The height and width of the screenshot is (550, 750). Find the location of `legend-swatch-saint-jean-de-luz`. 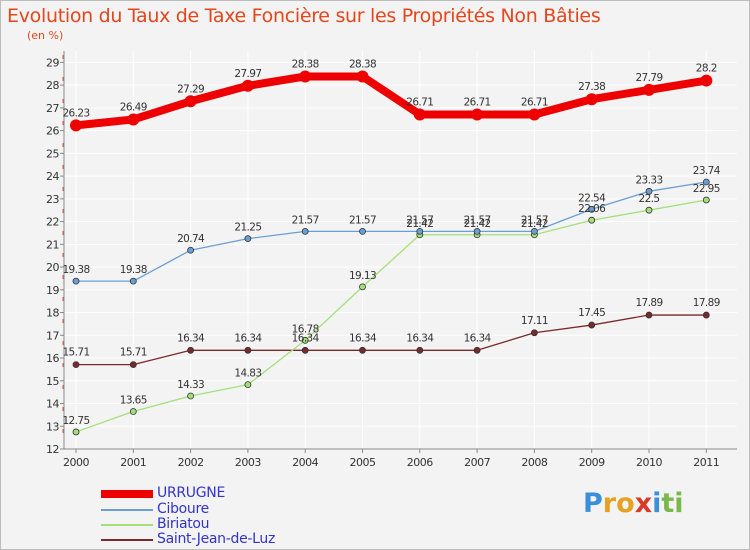

legend-swatch-saint-jean-de-luz is located at coordinates (127, 540).